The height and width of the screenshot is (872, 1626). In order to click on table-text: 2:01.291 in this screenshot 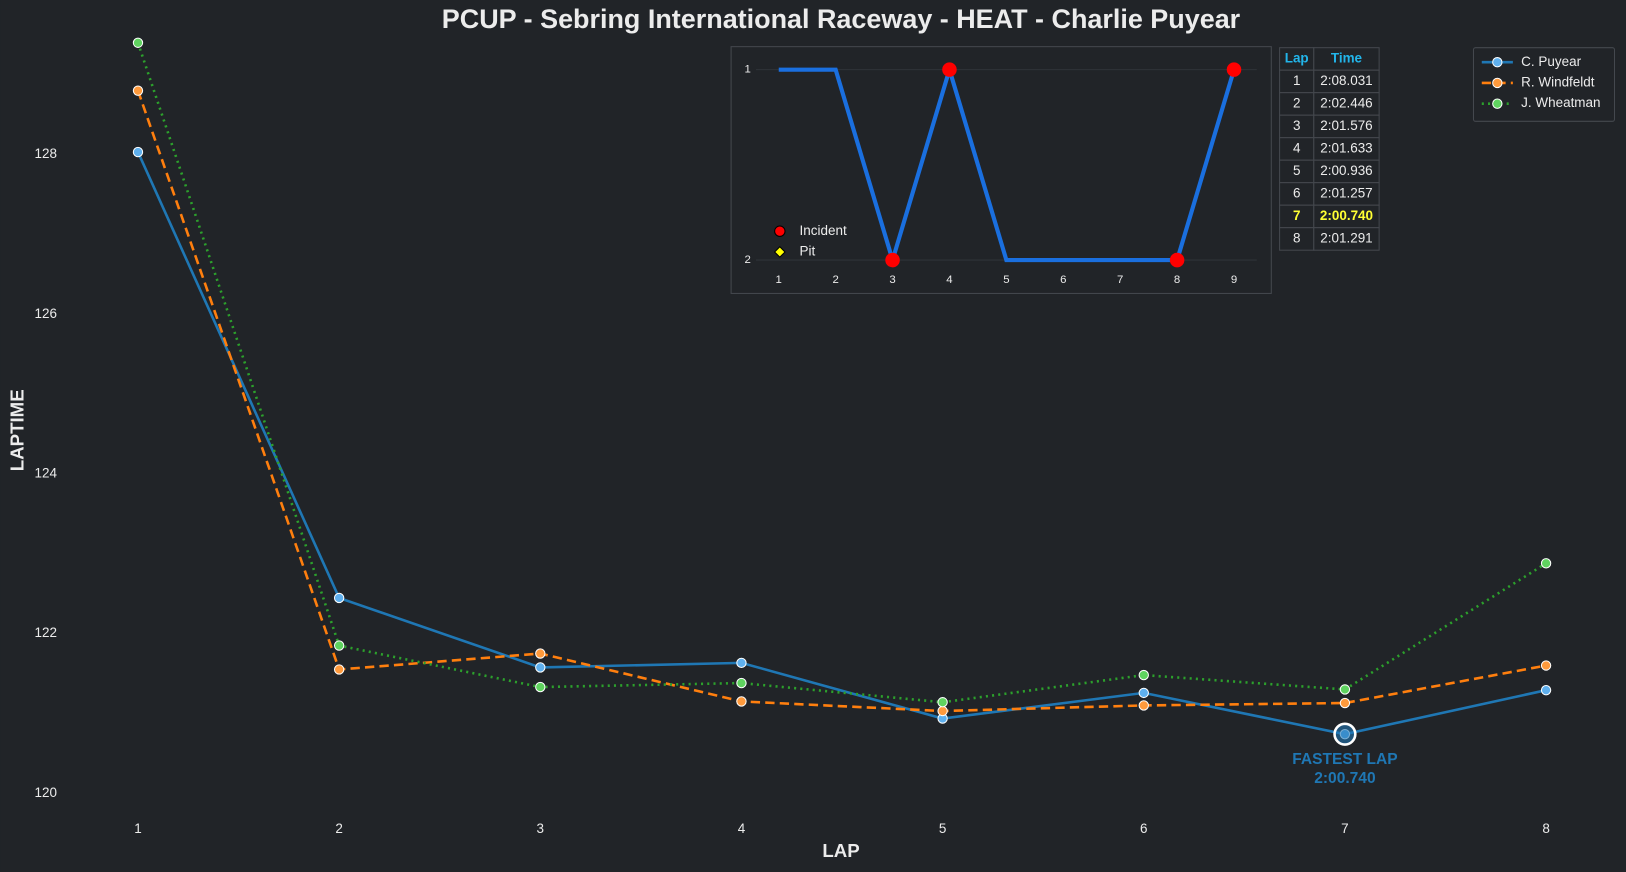, I will do `click(1346, 238)`.